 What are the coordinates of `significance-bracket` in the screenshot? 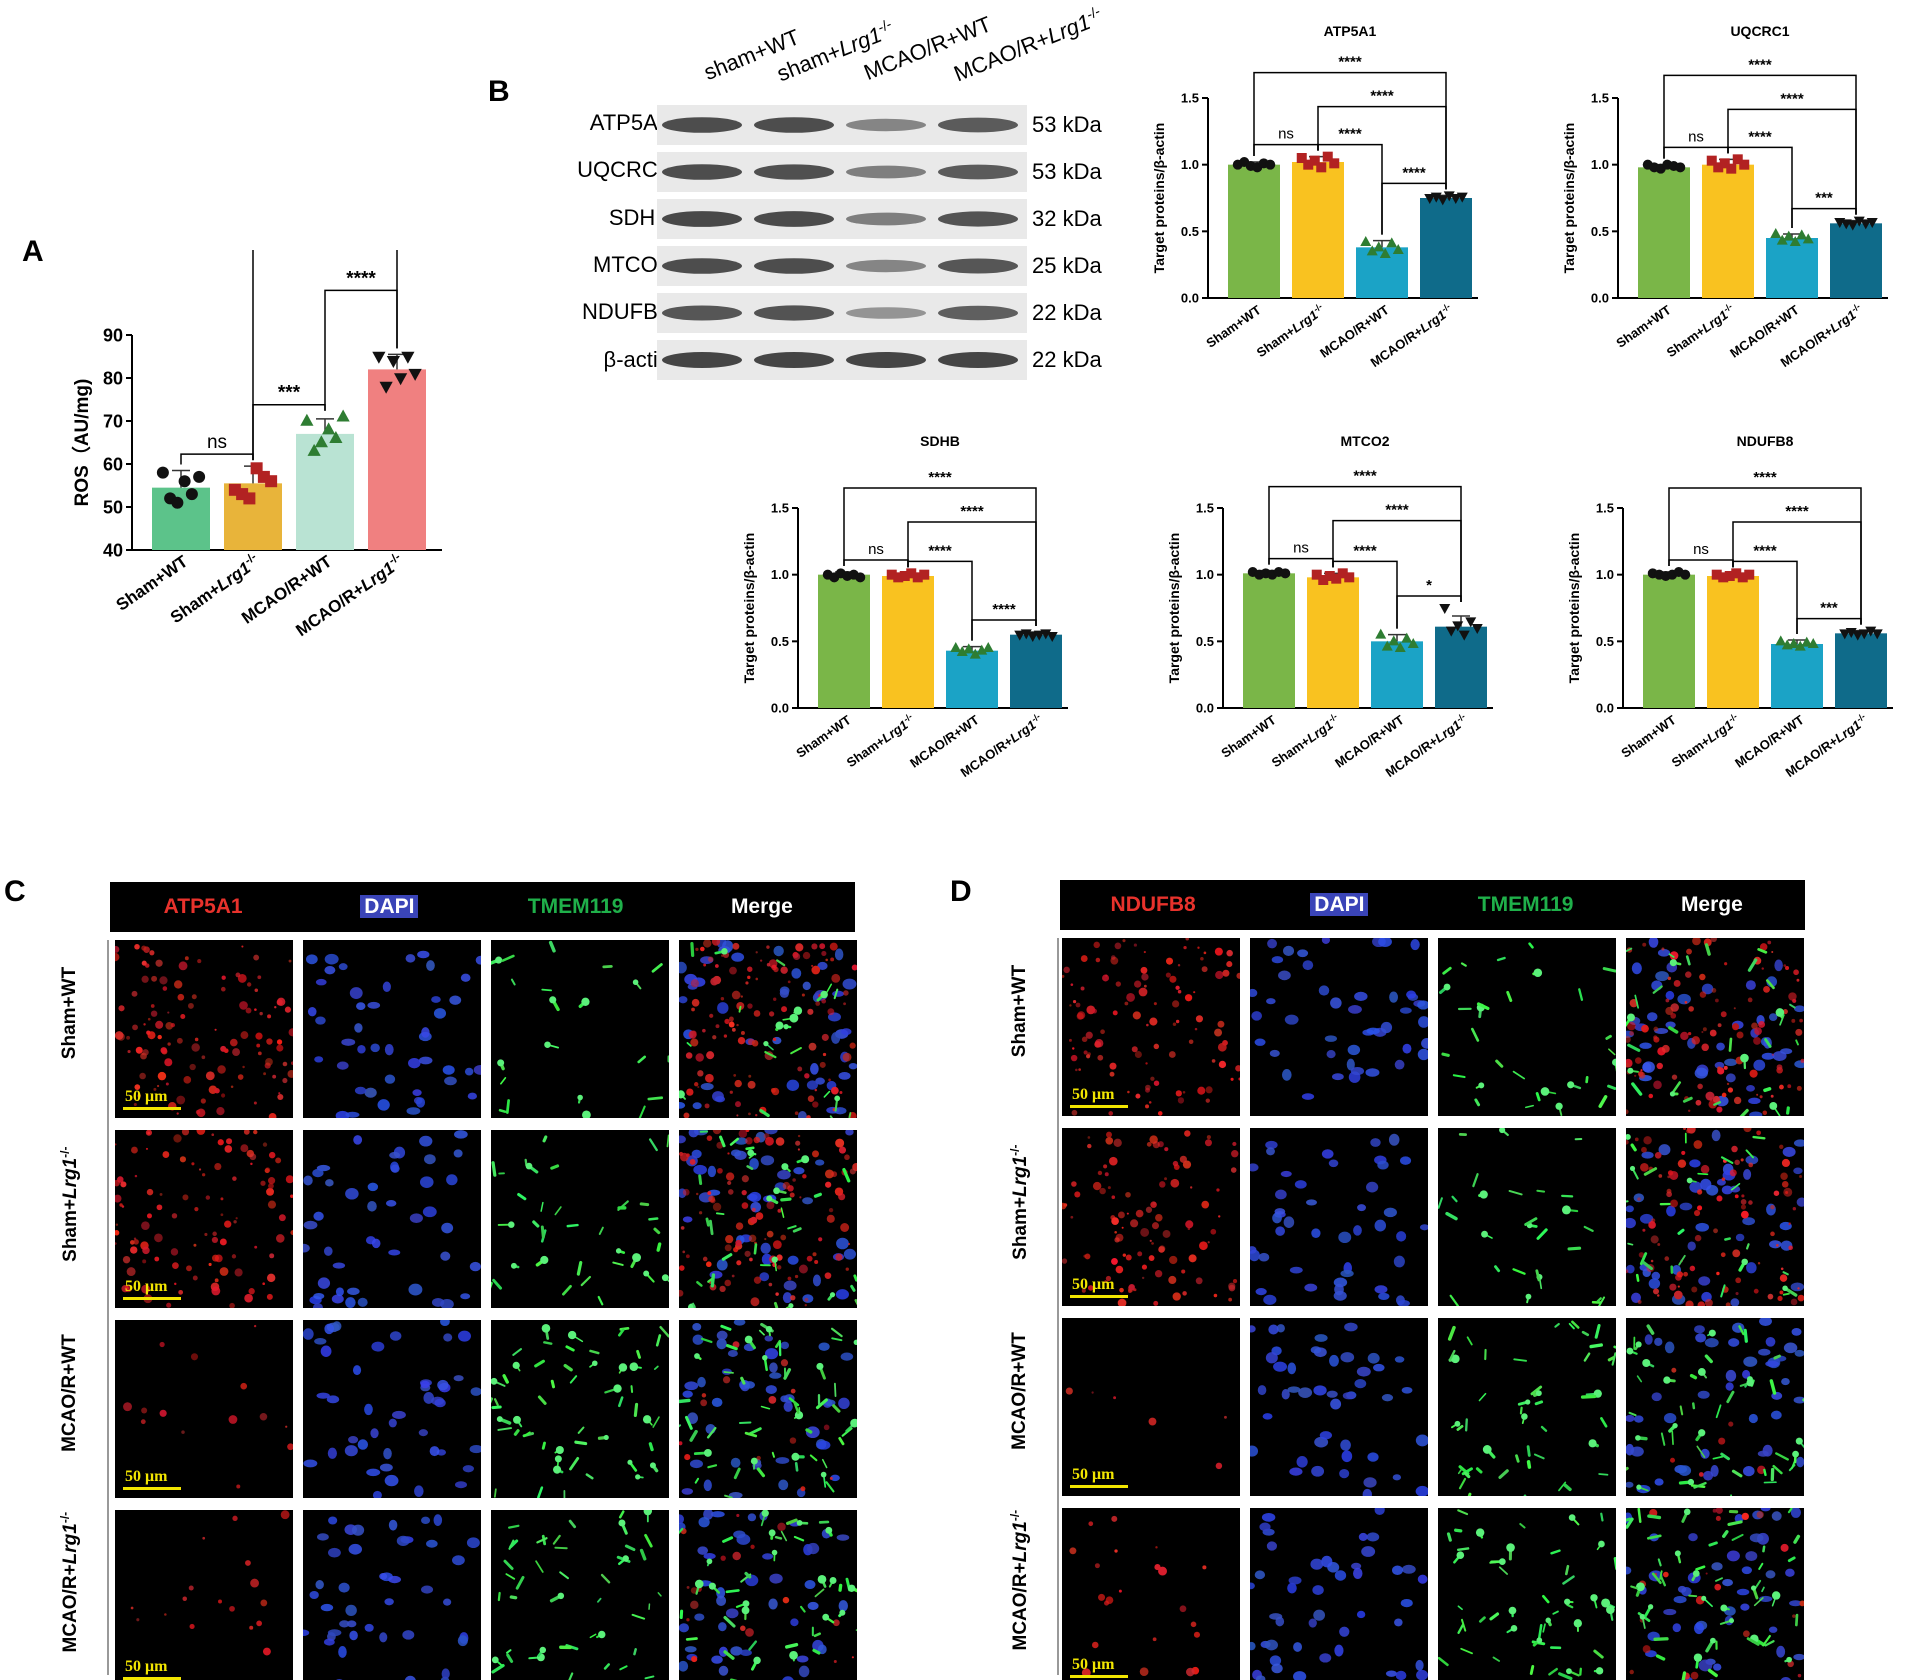 It's located at (1365, 543).